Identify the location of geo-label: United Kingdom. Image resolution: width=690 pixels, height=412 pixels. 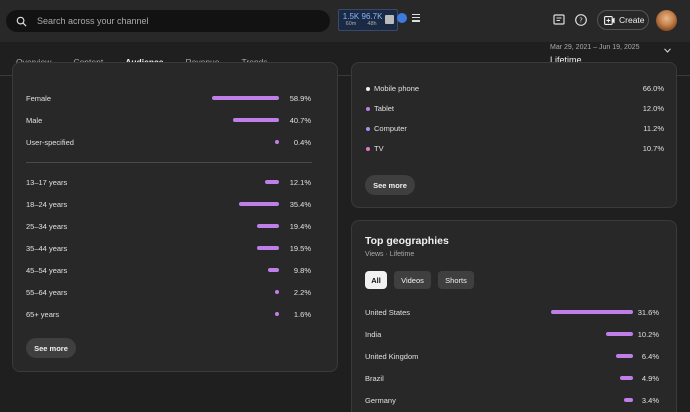
(392, 356).